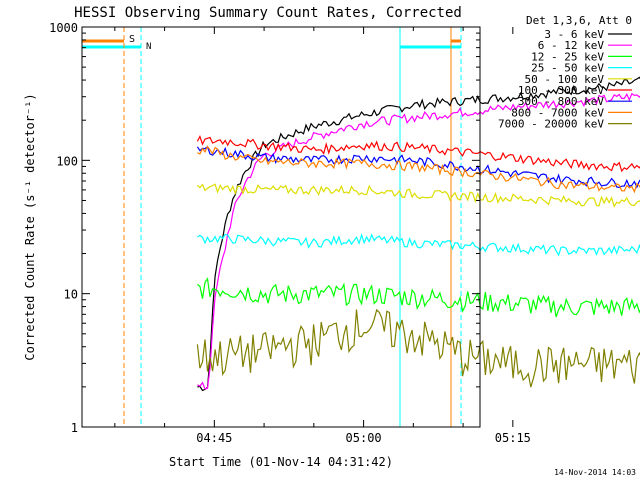 The image size is (640, 480). I want to click on y-tick-label-2: 100, so click(67, 161).